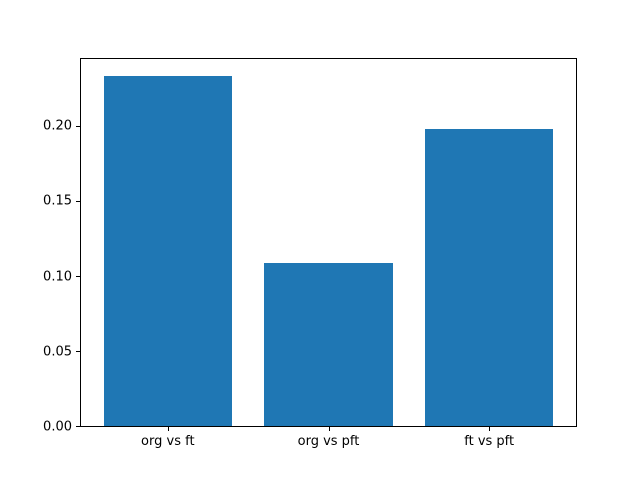  What do you see at coordinates (328, 344) in the screenshot?
I see `bar-org-vs-pft` at bounding box center [328, 344].